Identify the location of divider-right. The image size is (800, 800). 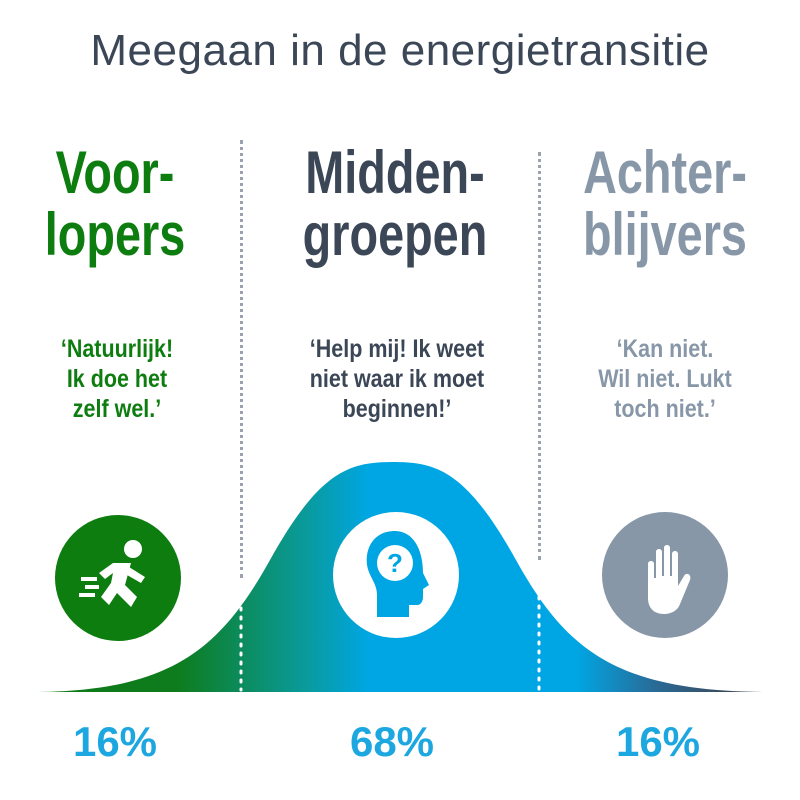
(539, 356).